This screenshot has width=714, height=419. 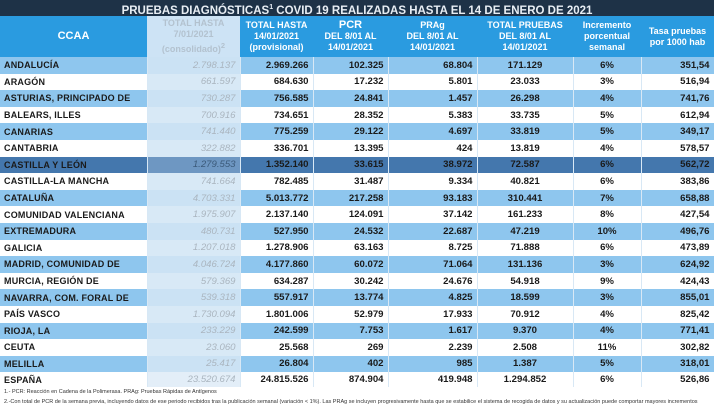 I want to click on cell-ccaa: BALEARS, ILLES, so click(x=74, y=115).